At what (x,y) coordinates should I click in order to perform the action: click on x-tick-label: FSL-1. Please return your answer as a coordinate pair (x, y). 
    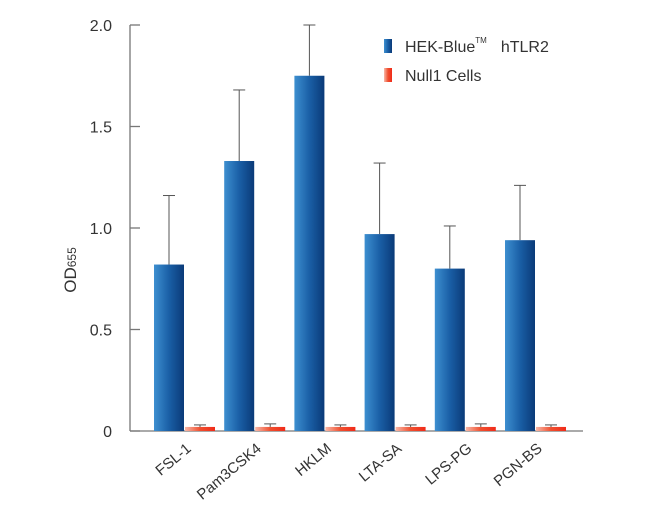
    Looking at the image, I should click on (173, 459).